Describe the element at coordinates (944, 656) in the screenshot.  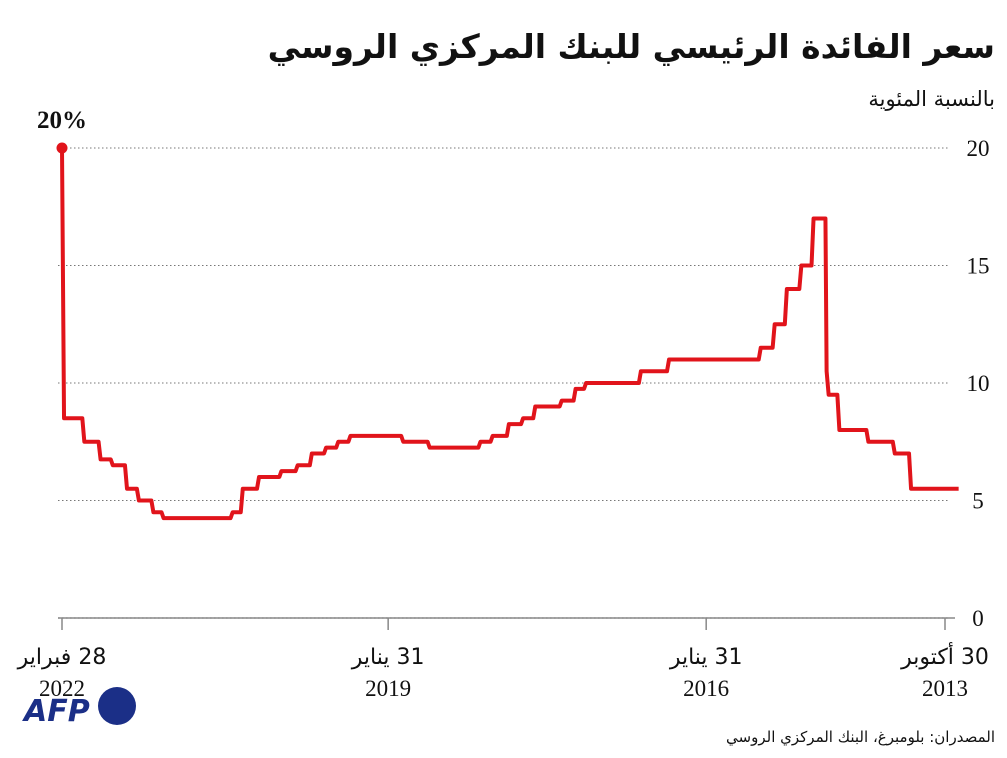
I see `x-tick-label: 30 أكتوبر` at that location.